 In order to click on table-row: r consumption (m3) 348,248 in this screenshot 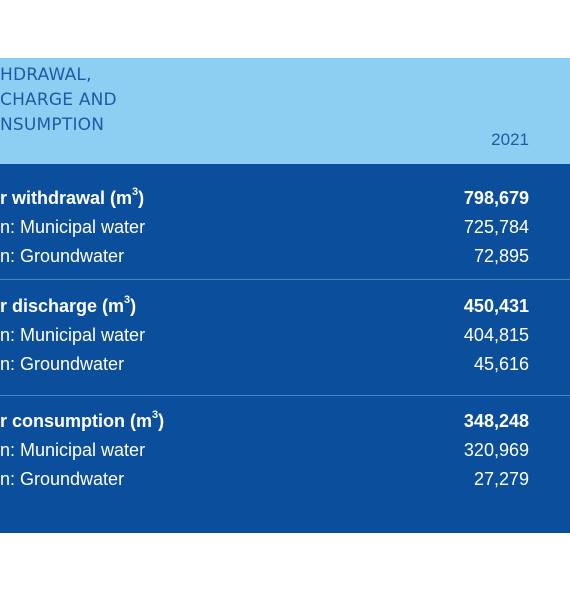, I will do `click(285, 424)`.